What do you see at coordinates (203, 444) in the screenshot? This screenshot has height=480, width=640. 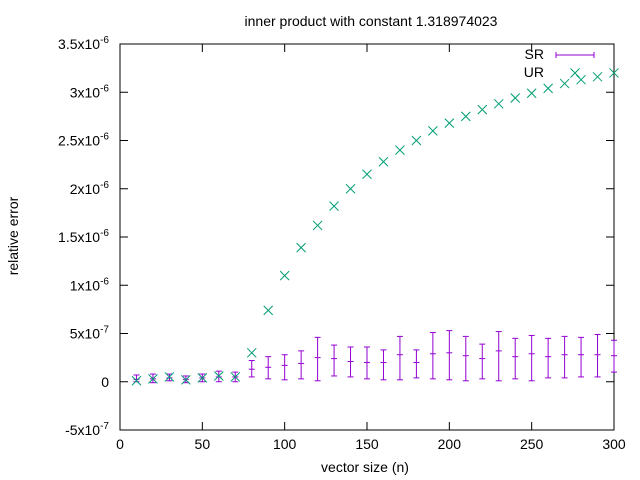 I see `x-tick-label: 50` at bounding box center [203, 444].